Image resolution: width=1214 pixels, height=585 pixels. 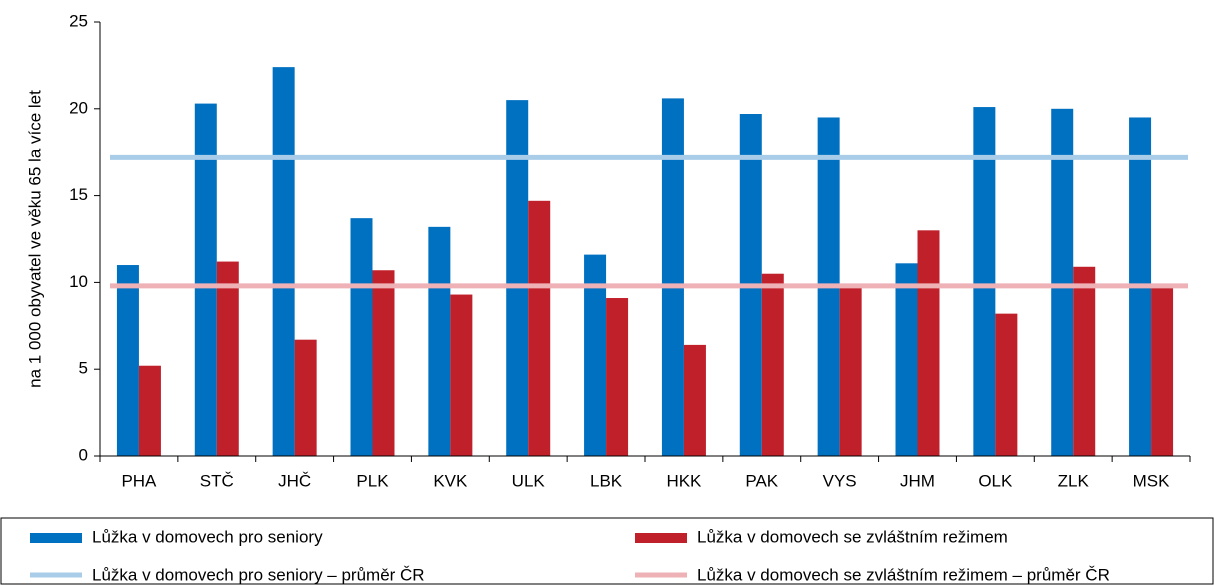 I want to click on y-tick-label: 15, so click(x=78, y=194).